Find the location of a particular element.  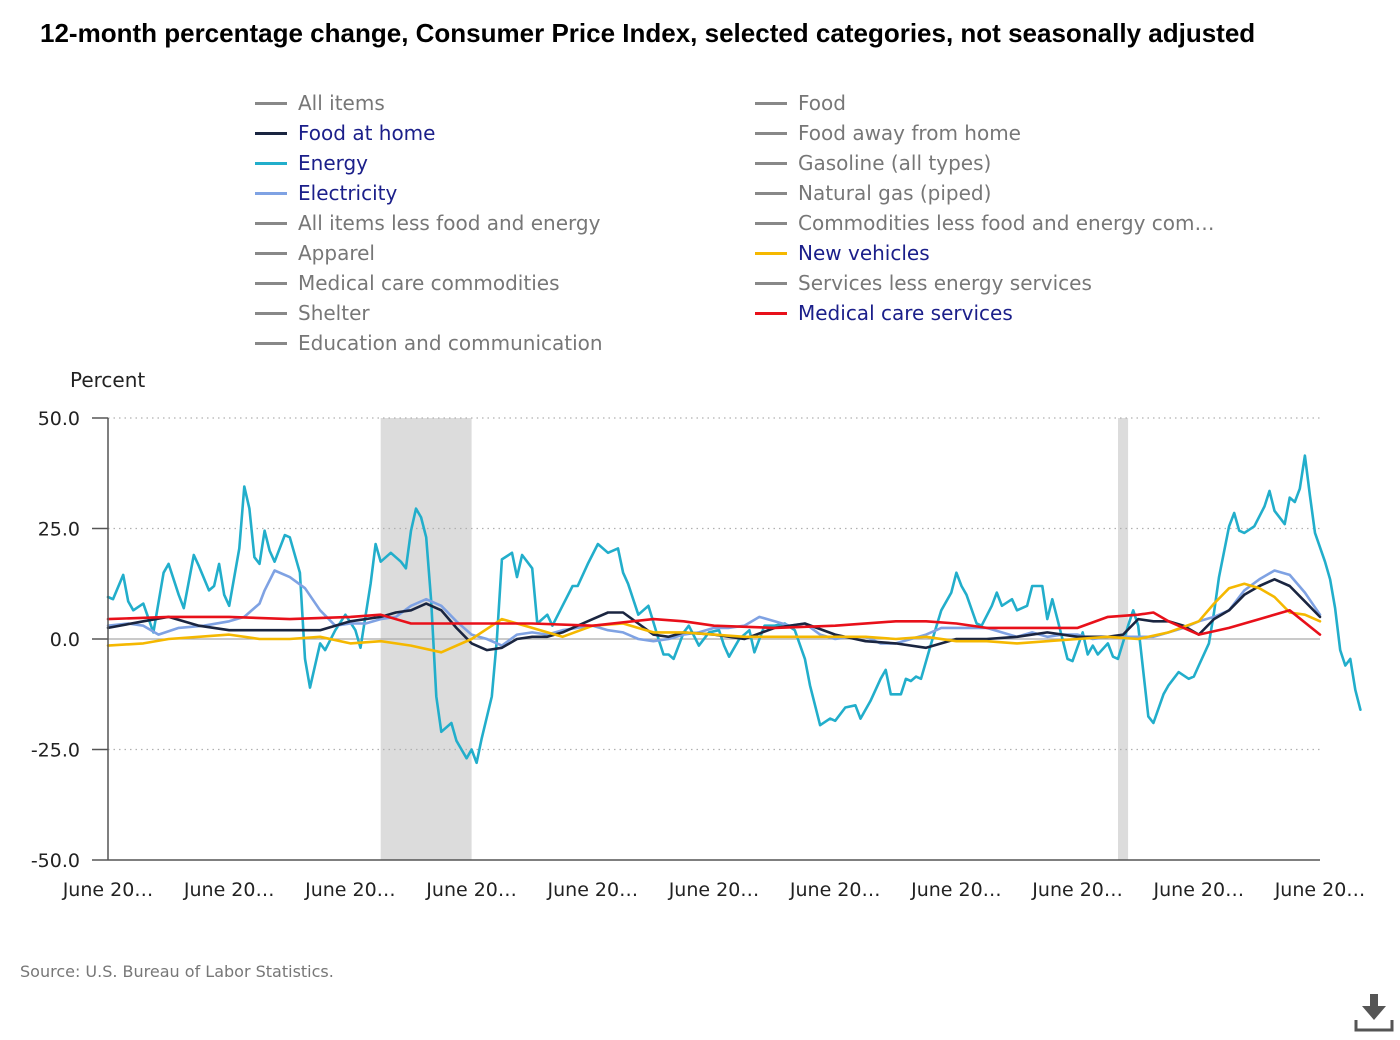

y-axis-label: Percent is located at coordinates (107, 380).